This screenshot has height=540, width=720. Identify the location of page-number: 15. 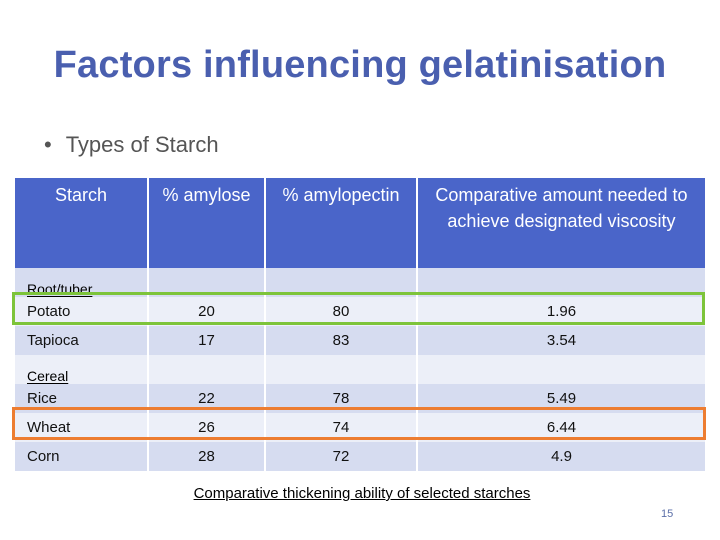
(667, 514).